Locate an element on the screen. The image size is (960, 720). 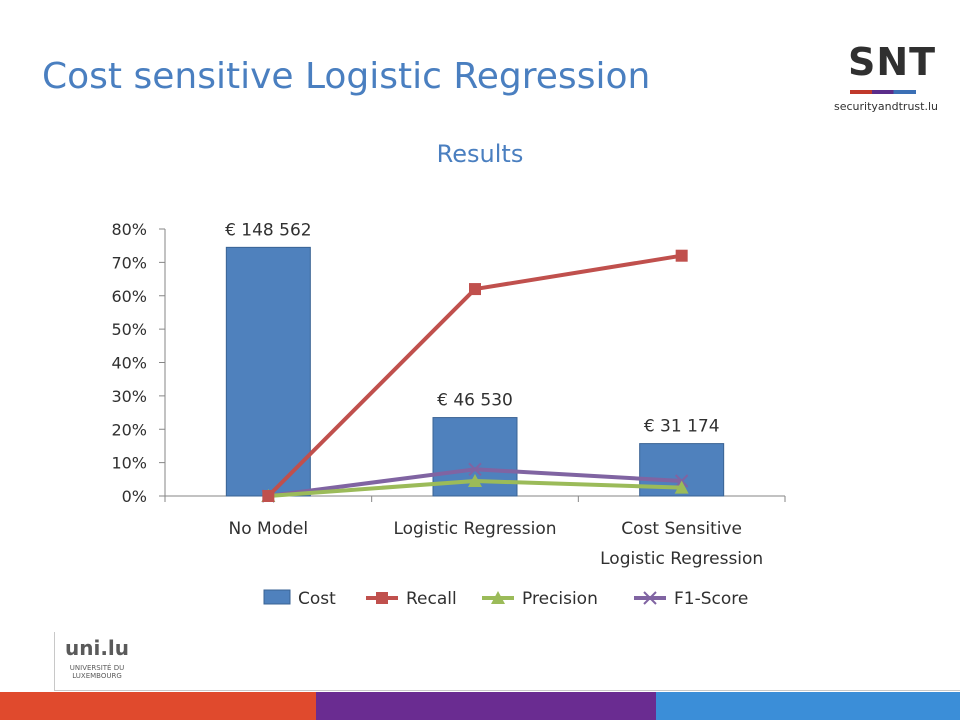
chart-title: Results is located at coordinates (480, 154).